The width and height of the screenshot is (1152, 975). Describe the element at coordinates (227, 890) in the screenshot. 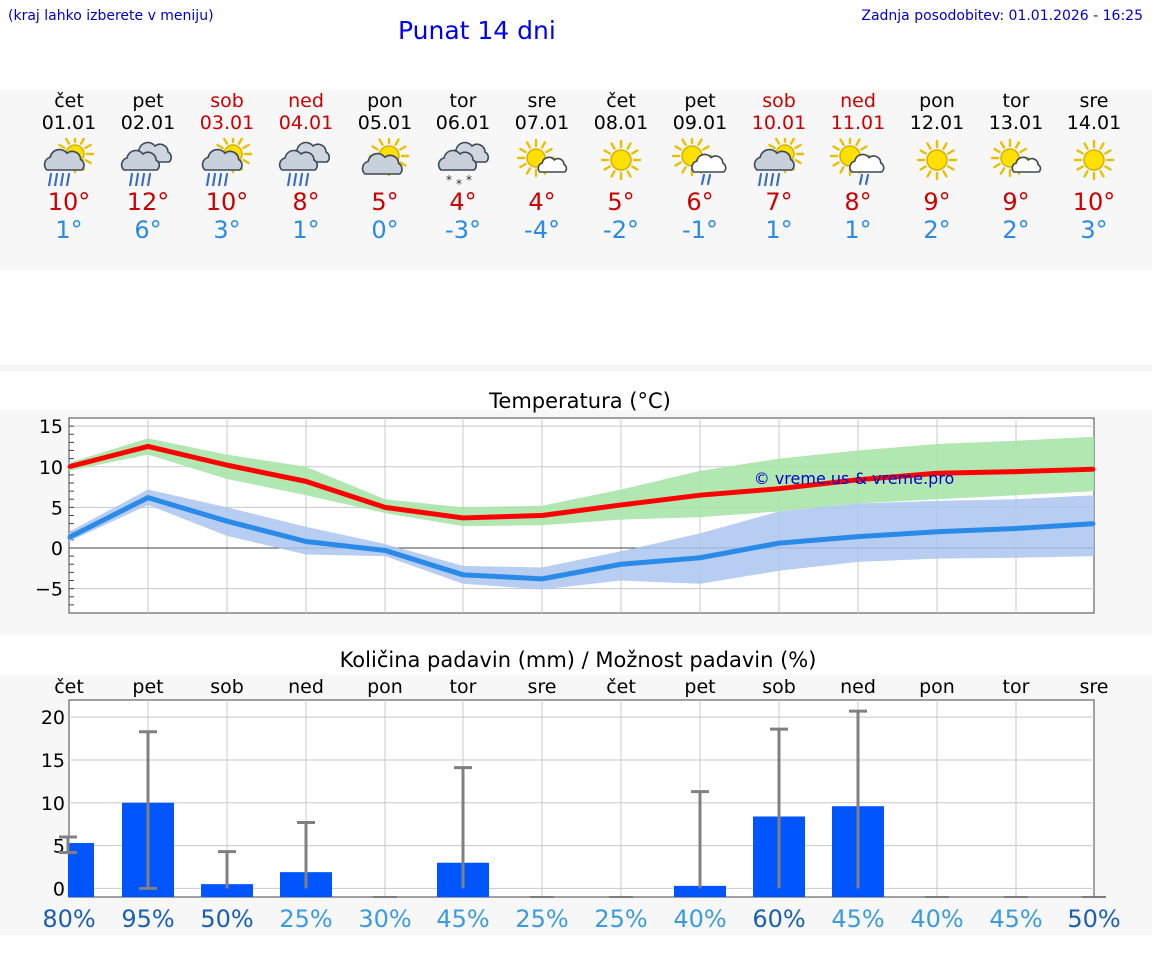

I see `precip-bar` at that location.